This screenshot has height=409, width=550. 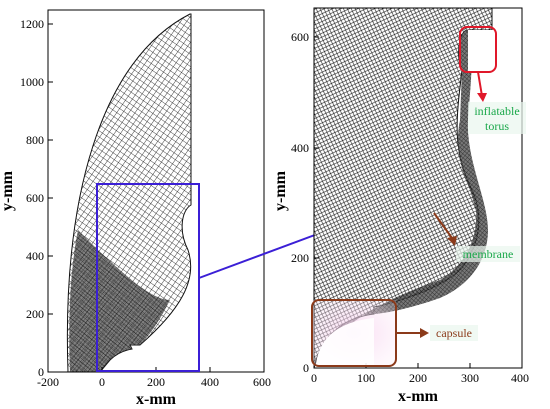 I want to click on right-y-tick: 600, so click(x=300, y=37).